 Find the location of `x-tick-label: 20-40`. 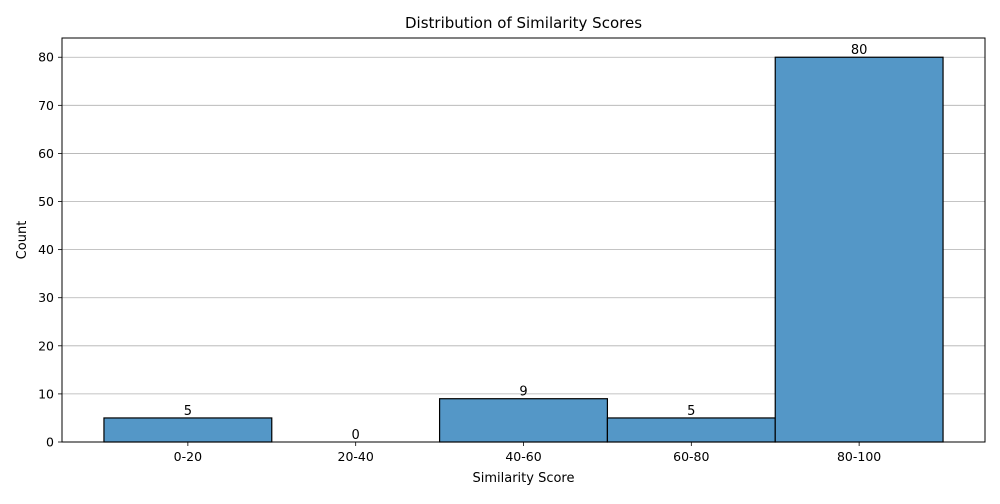

x-tick-label: 20-40 is located at coordinates (356, 456).